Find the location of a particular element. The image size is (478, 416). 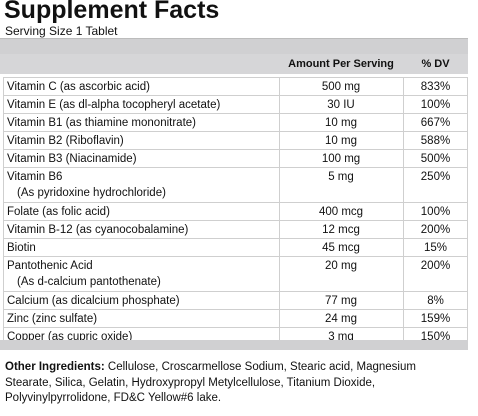

nutrient-name: Vitamin B-12 (as cyanocobalamine) is located at coordinates (98, 230).